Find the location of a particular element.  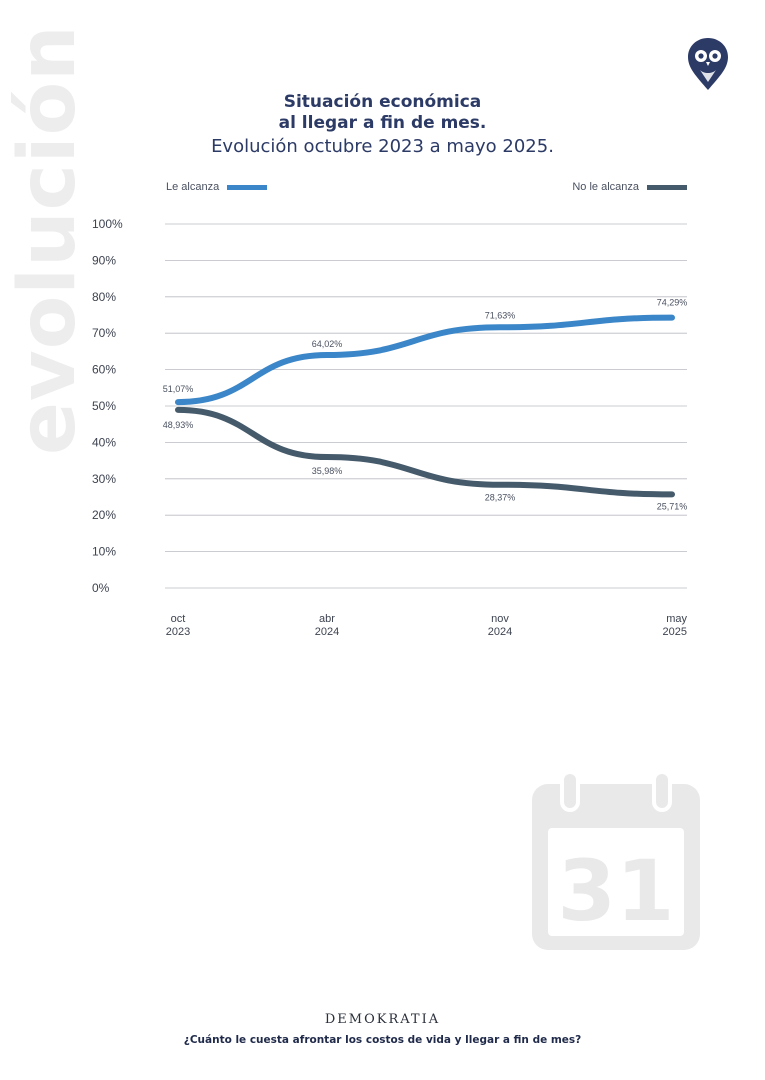

calendar-day-number: 31 is located at coordinates (616, 891).